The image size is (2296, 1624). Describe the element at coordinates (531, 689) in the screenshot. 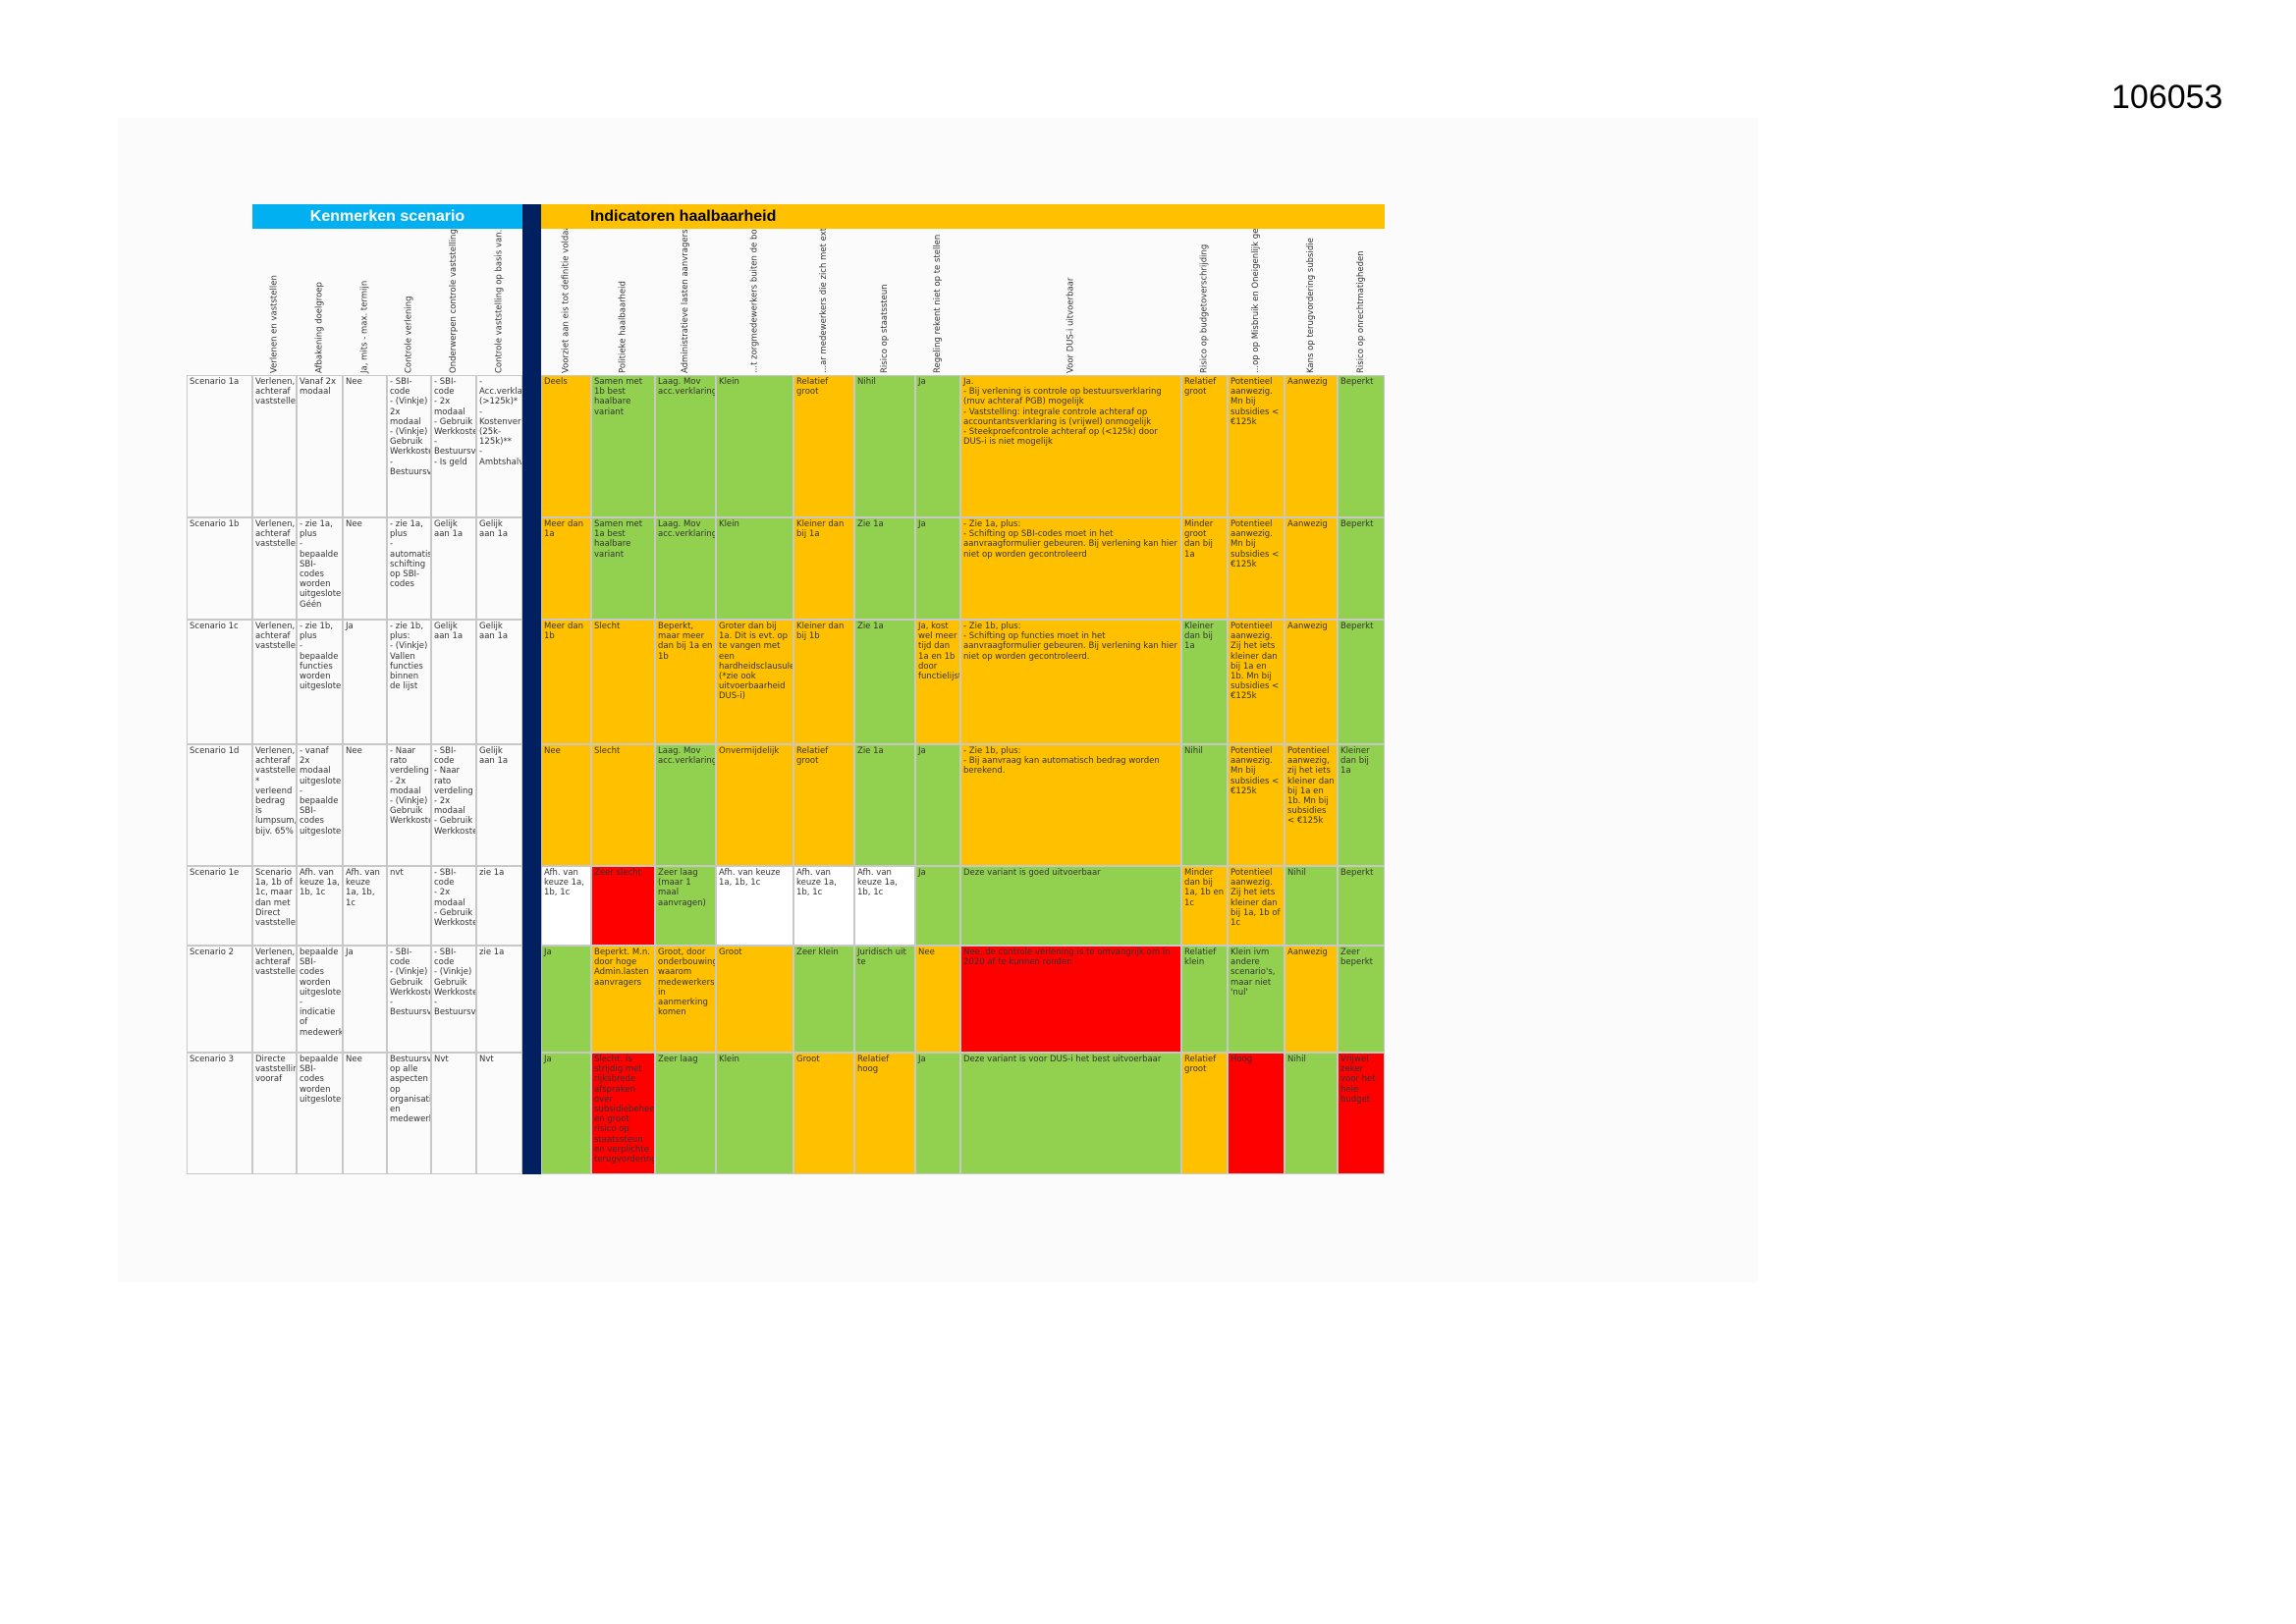

I see `separator` at that location.